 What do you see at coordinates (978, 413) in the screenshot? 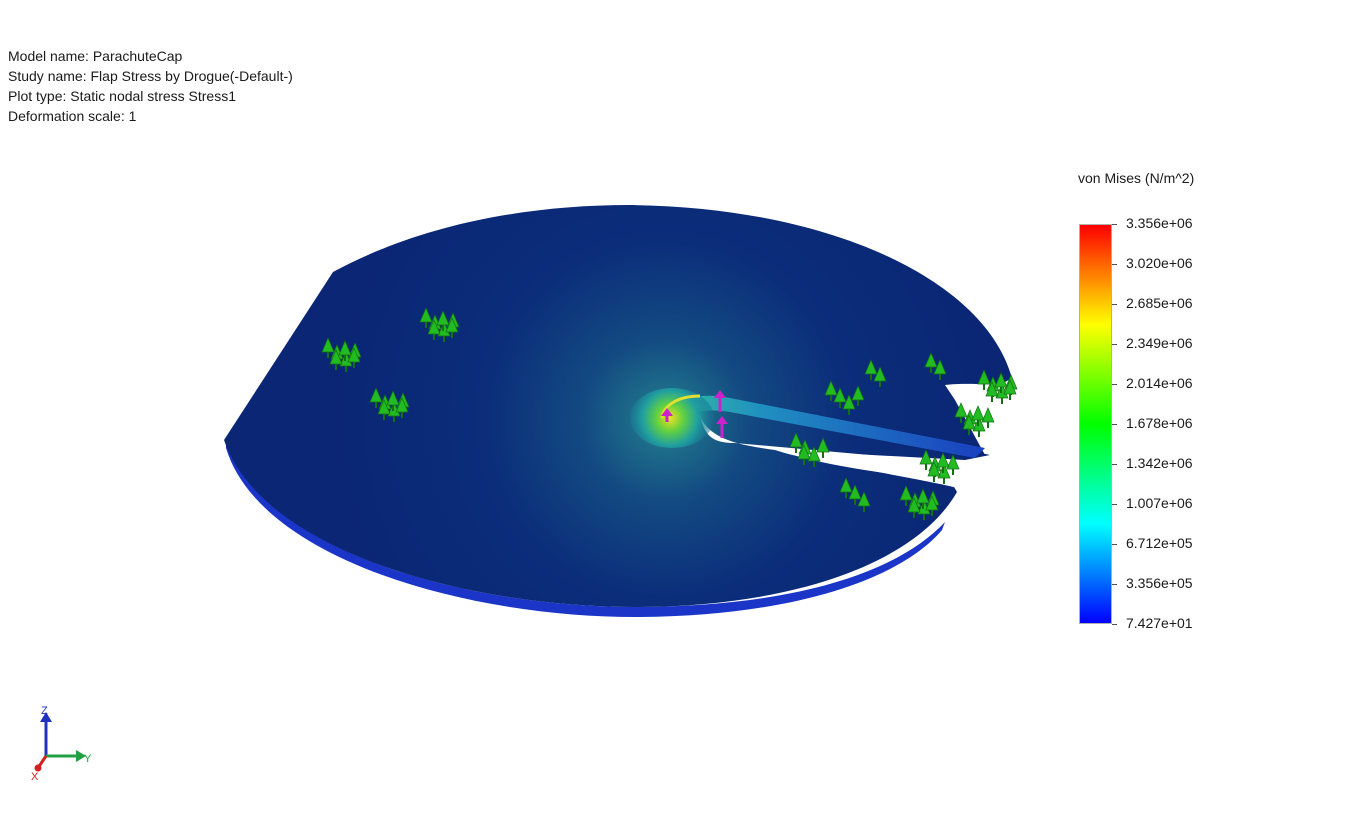
I see `fixture-icon` at bounding box center [978, 413].